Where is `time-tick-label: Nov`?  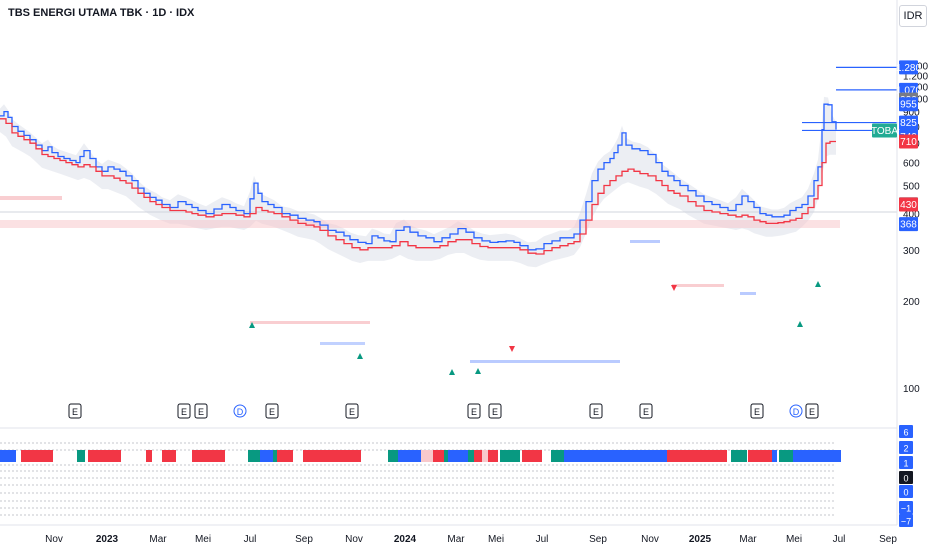 time-tick-label: Nov is located at coordinates (54, 539).